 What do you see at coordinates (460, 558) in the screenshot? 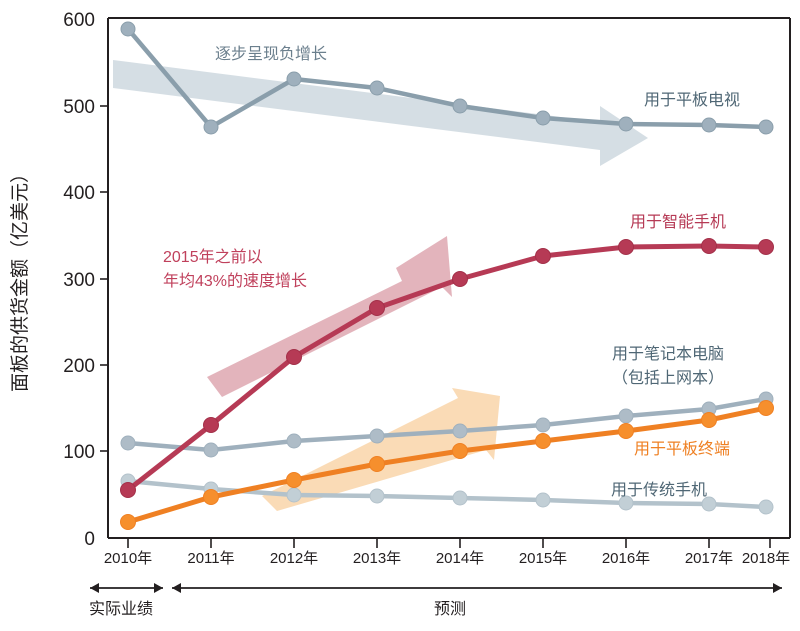
I see `x-tick-2014: 2014年` at bounding box center [460, 558].